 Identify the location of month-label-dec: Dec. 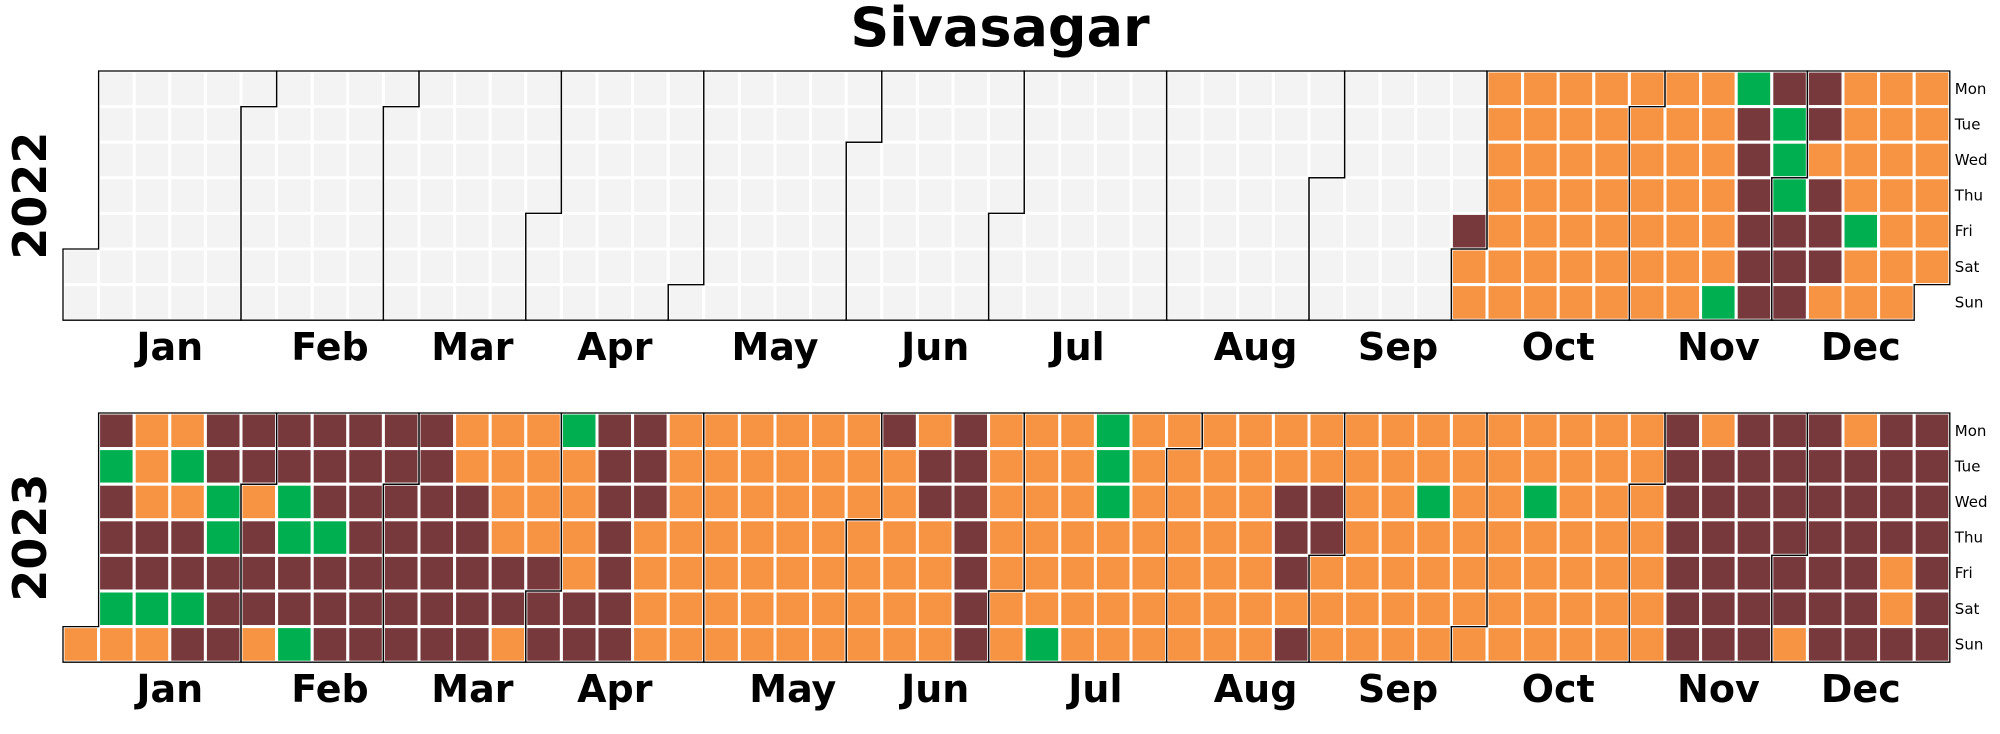
(1861, 689).